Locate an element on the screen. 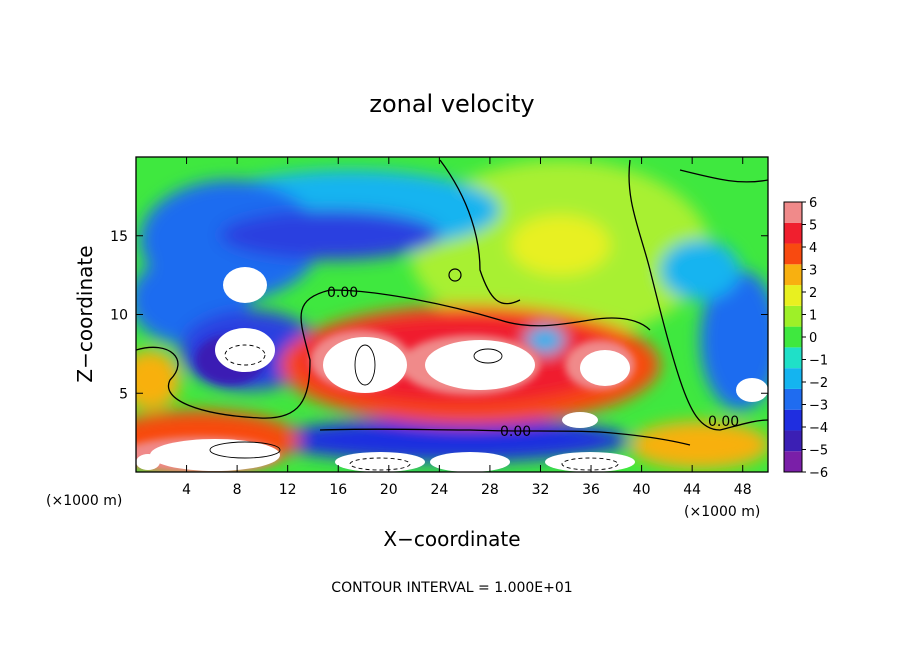  x-tick-label: 12 is located at coordinates (288, 490).